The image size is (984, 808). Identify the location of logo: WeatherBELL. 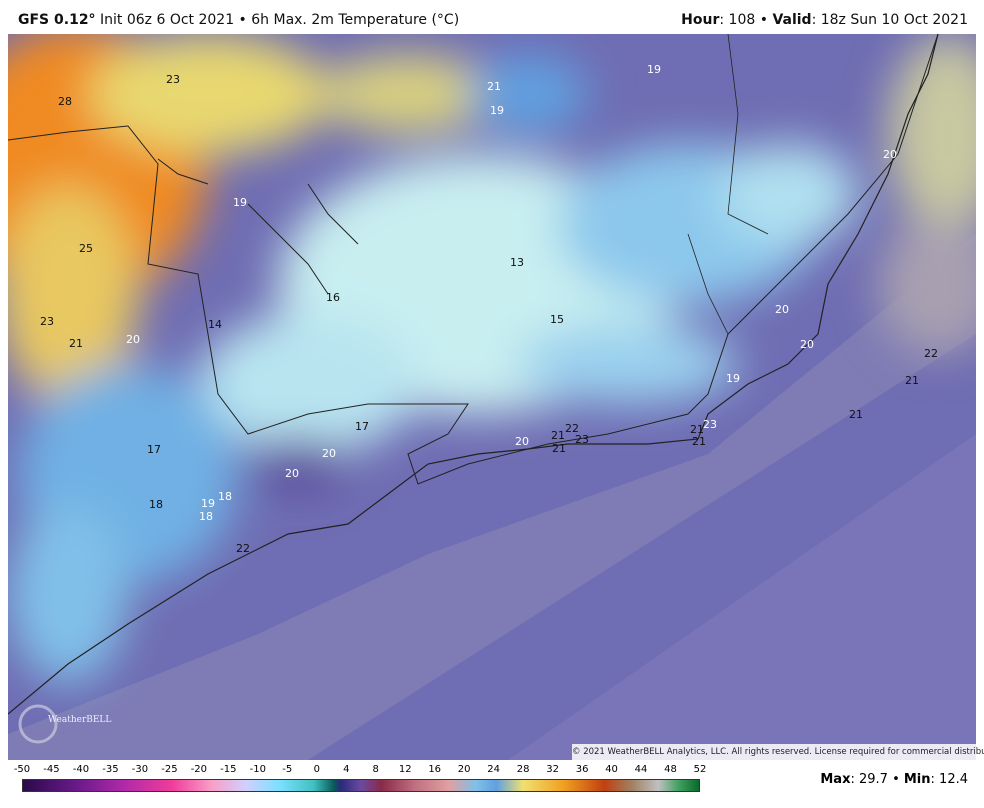
(79, 720).